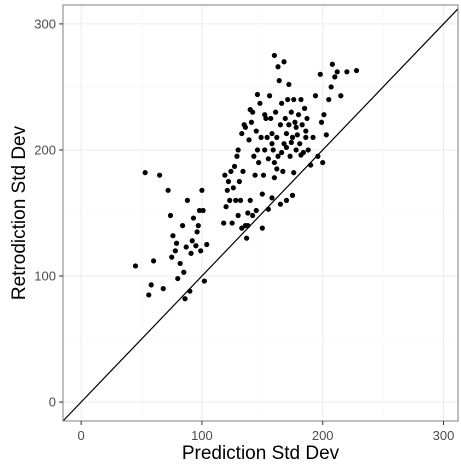 The width and height of the screenshot is (461, 465). What do you see at coordinates (52, 402) in the screenshot?
I see `y-tick-label: 0` at bounding box center [52, 402].